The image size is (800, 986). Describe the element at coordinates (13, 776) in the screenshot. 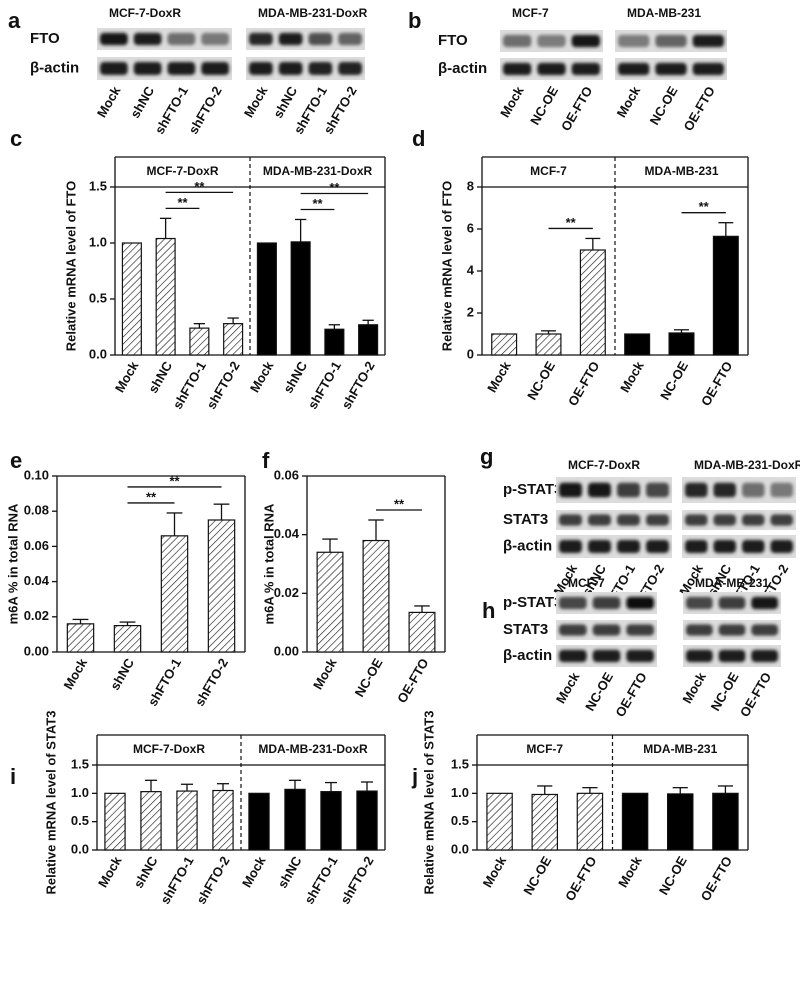

I see `panel-letter: i` at that location.